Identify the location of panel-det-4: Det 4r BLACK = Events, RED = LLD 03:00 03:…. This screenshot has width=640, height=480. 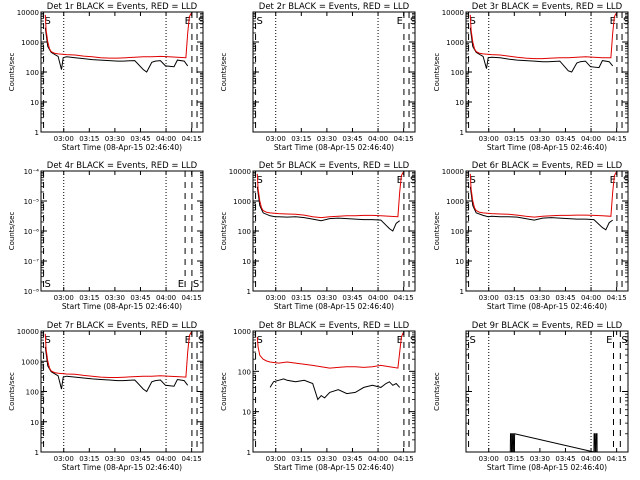
(106, 236).